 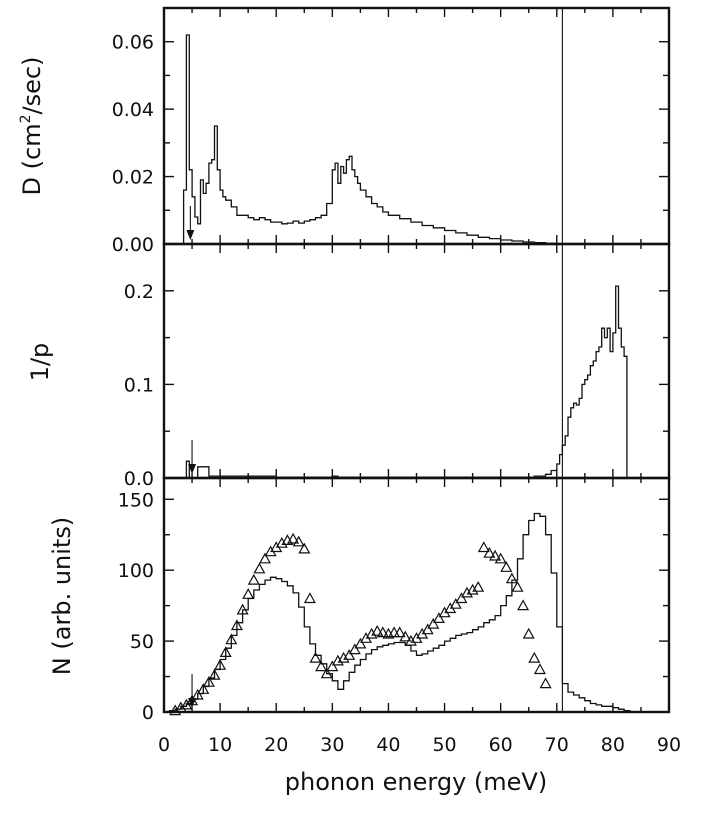 What do you see at coordinates (444, 745) in the screenshot?
I see `x-tick-label: 50` at bounding box center [444, 745].